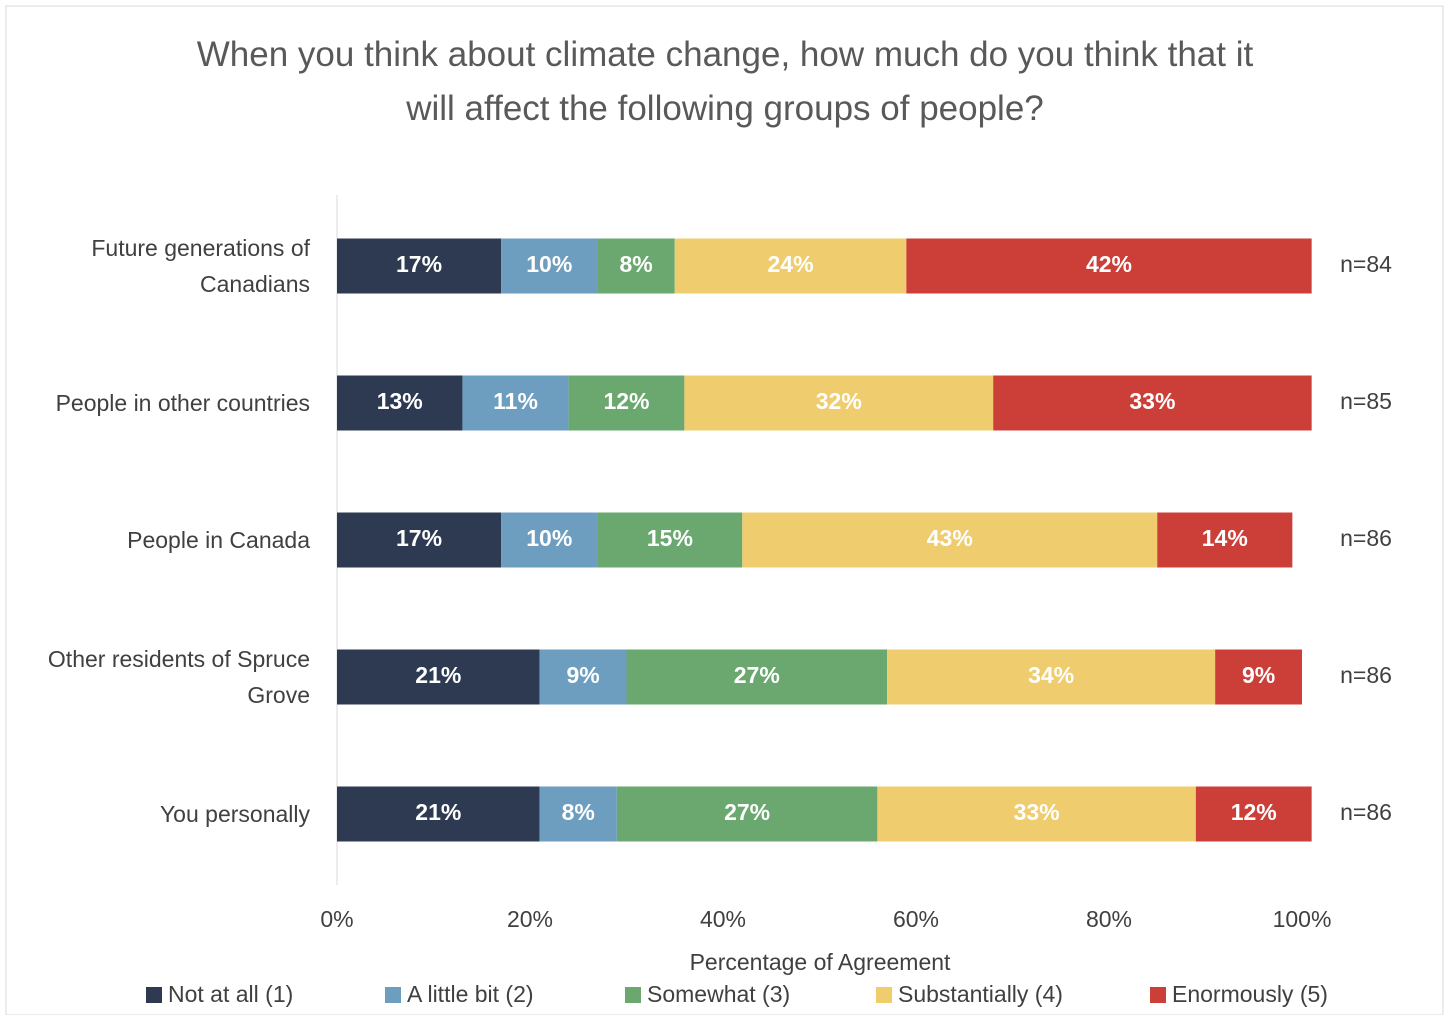  What do you see at coordinates (718, 994) in the screenshot?
I see `legend-label: Somewhat (3)` at bounding box center [718, 994].